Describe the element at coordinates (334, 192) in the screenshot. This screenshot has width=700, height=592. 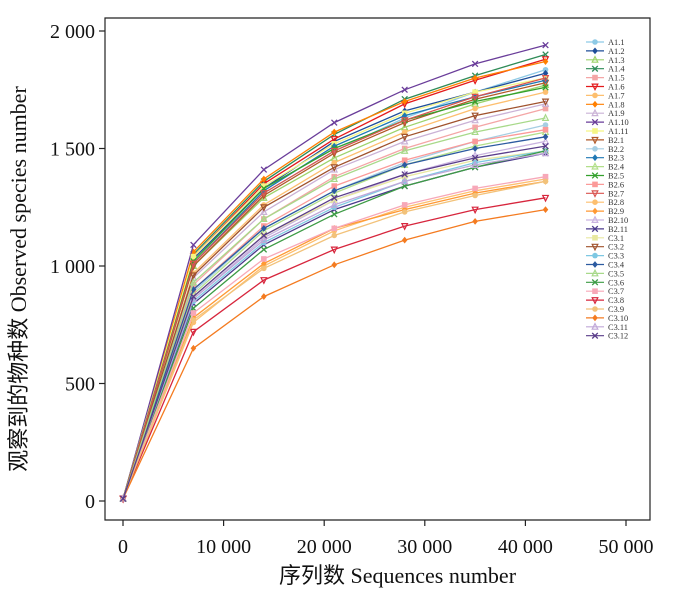
I see `data-point-B2.4` at that location.